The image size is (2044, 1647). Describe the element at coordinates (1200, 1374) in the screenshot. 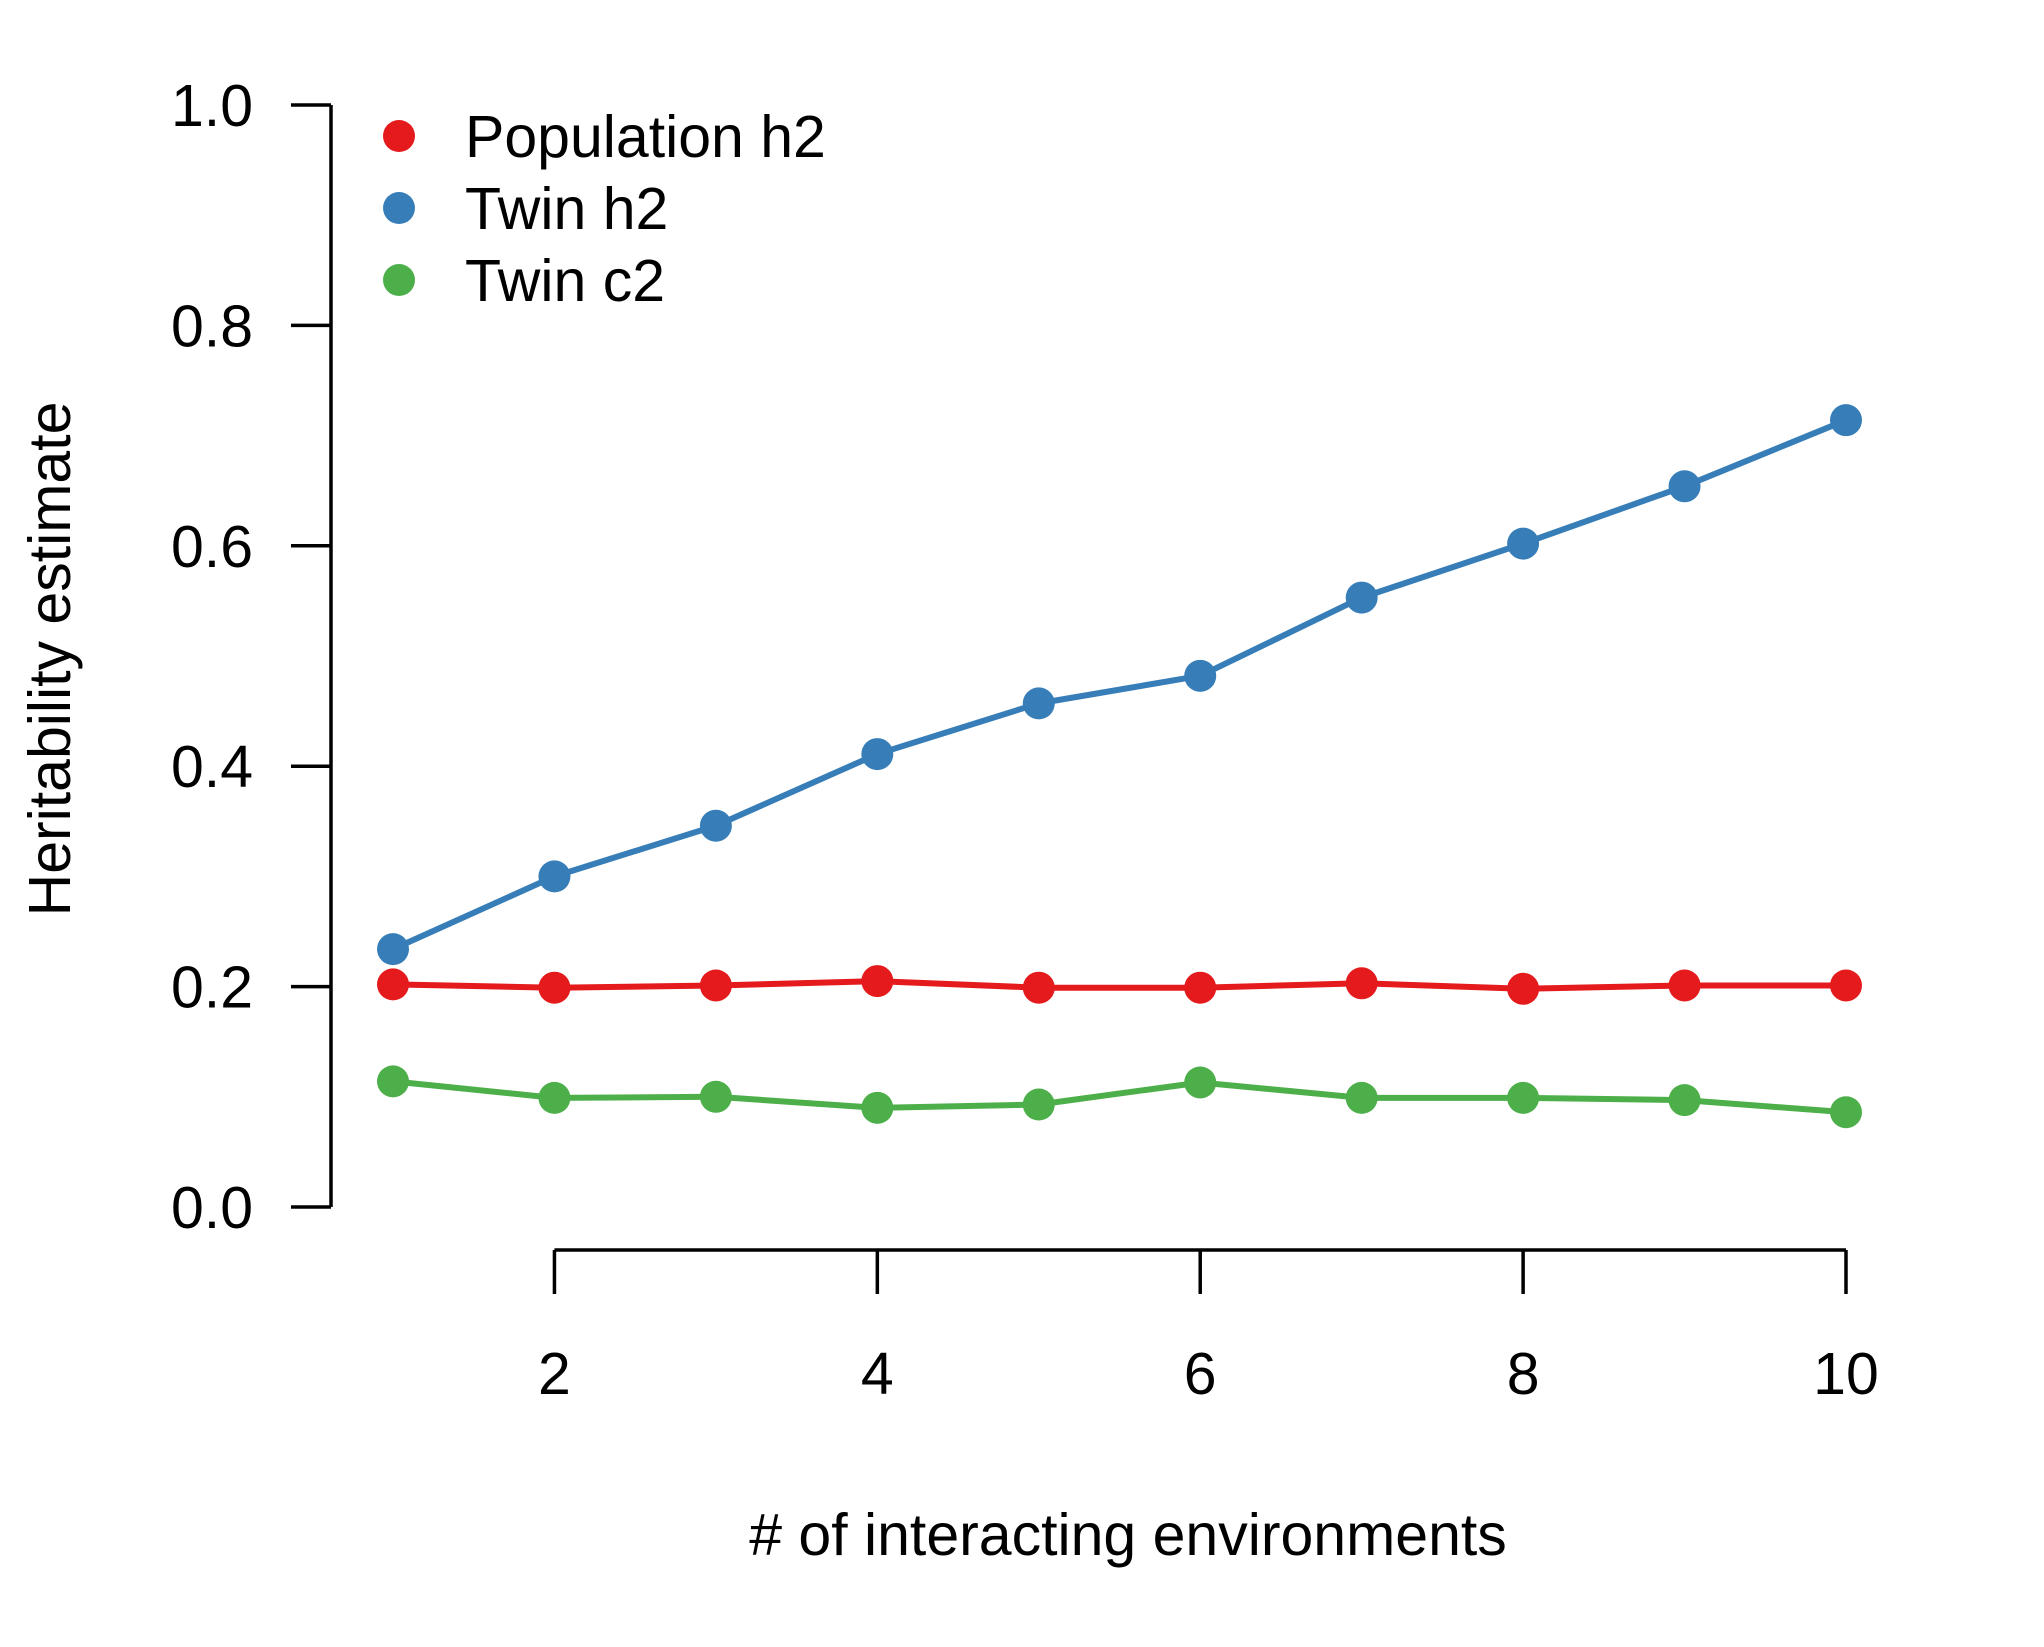

I see `x-tick-label: 6` at that location.